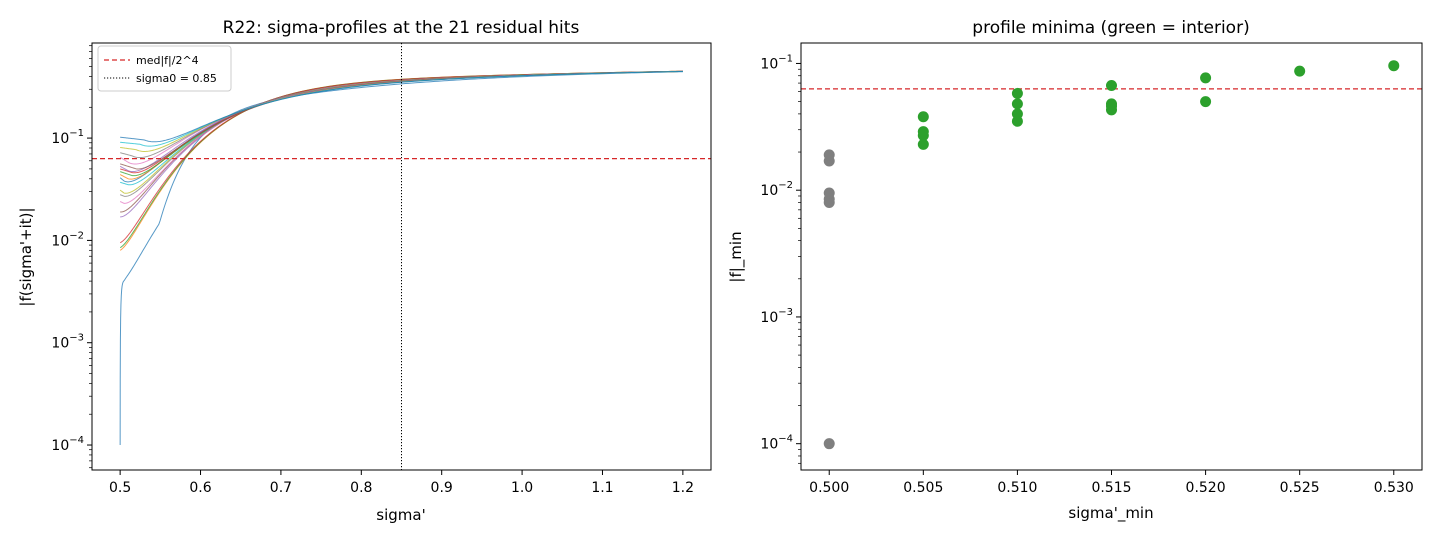 The width and height of the screenshot is (1440, 540). I want to click on legend-frame, so click(164, 68).